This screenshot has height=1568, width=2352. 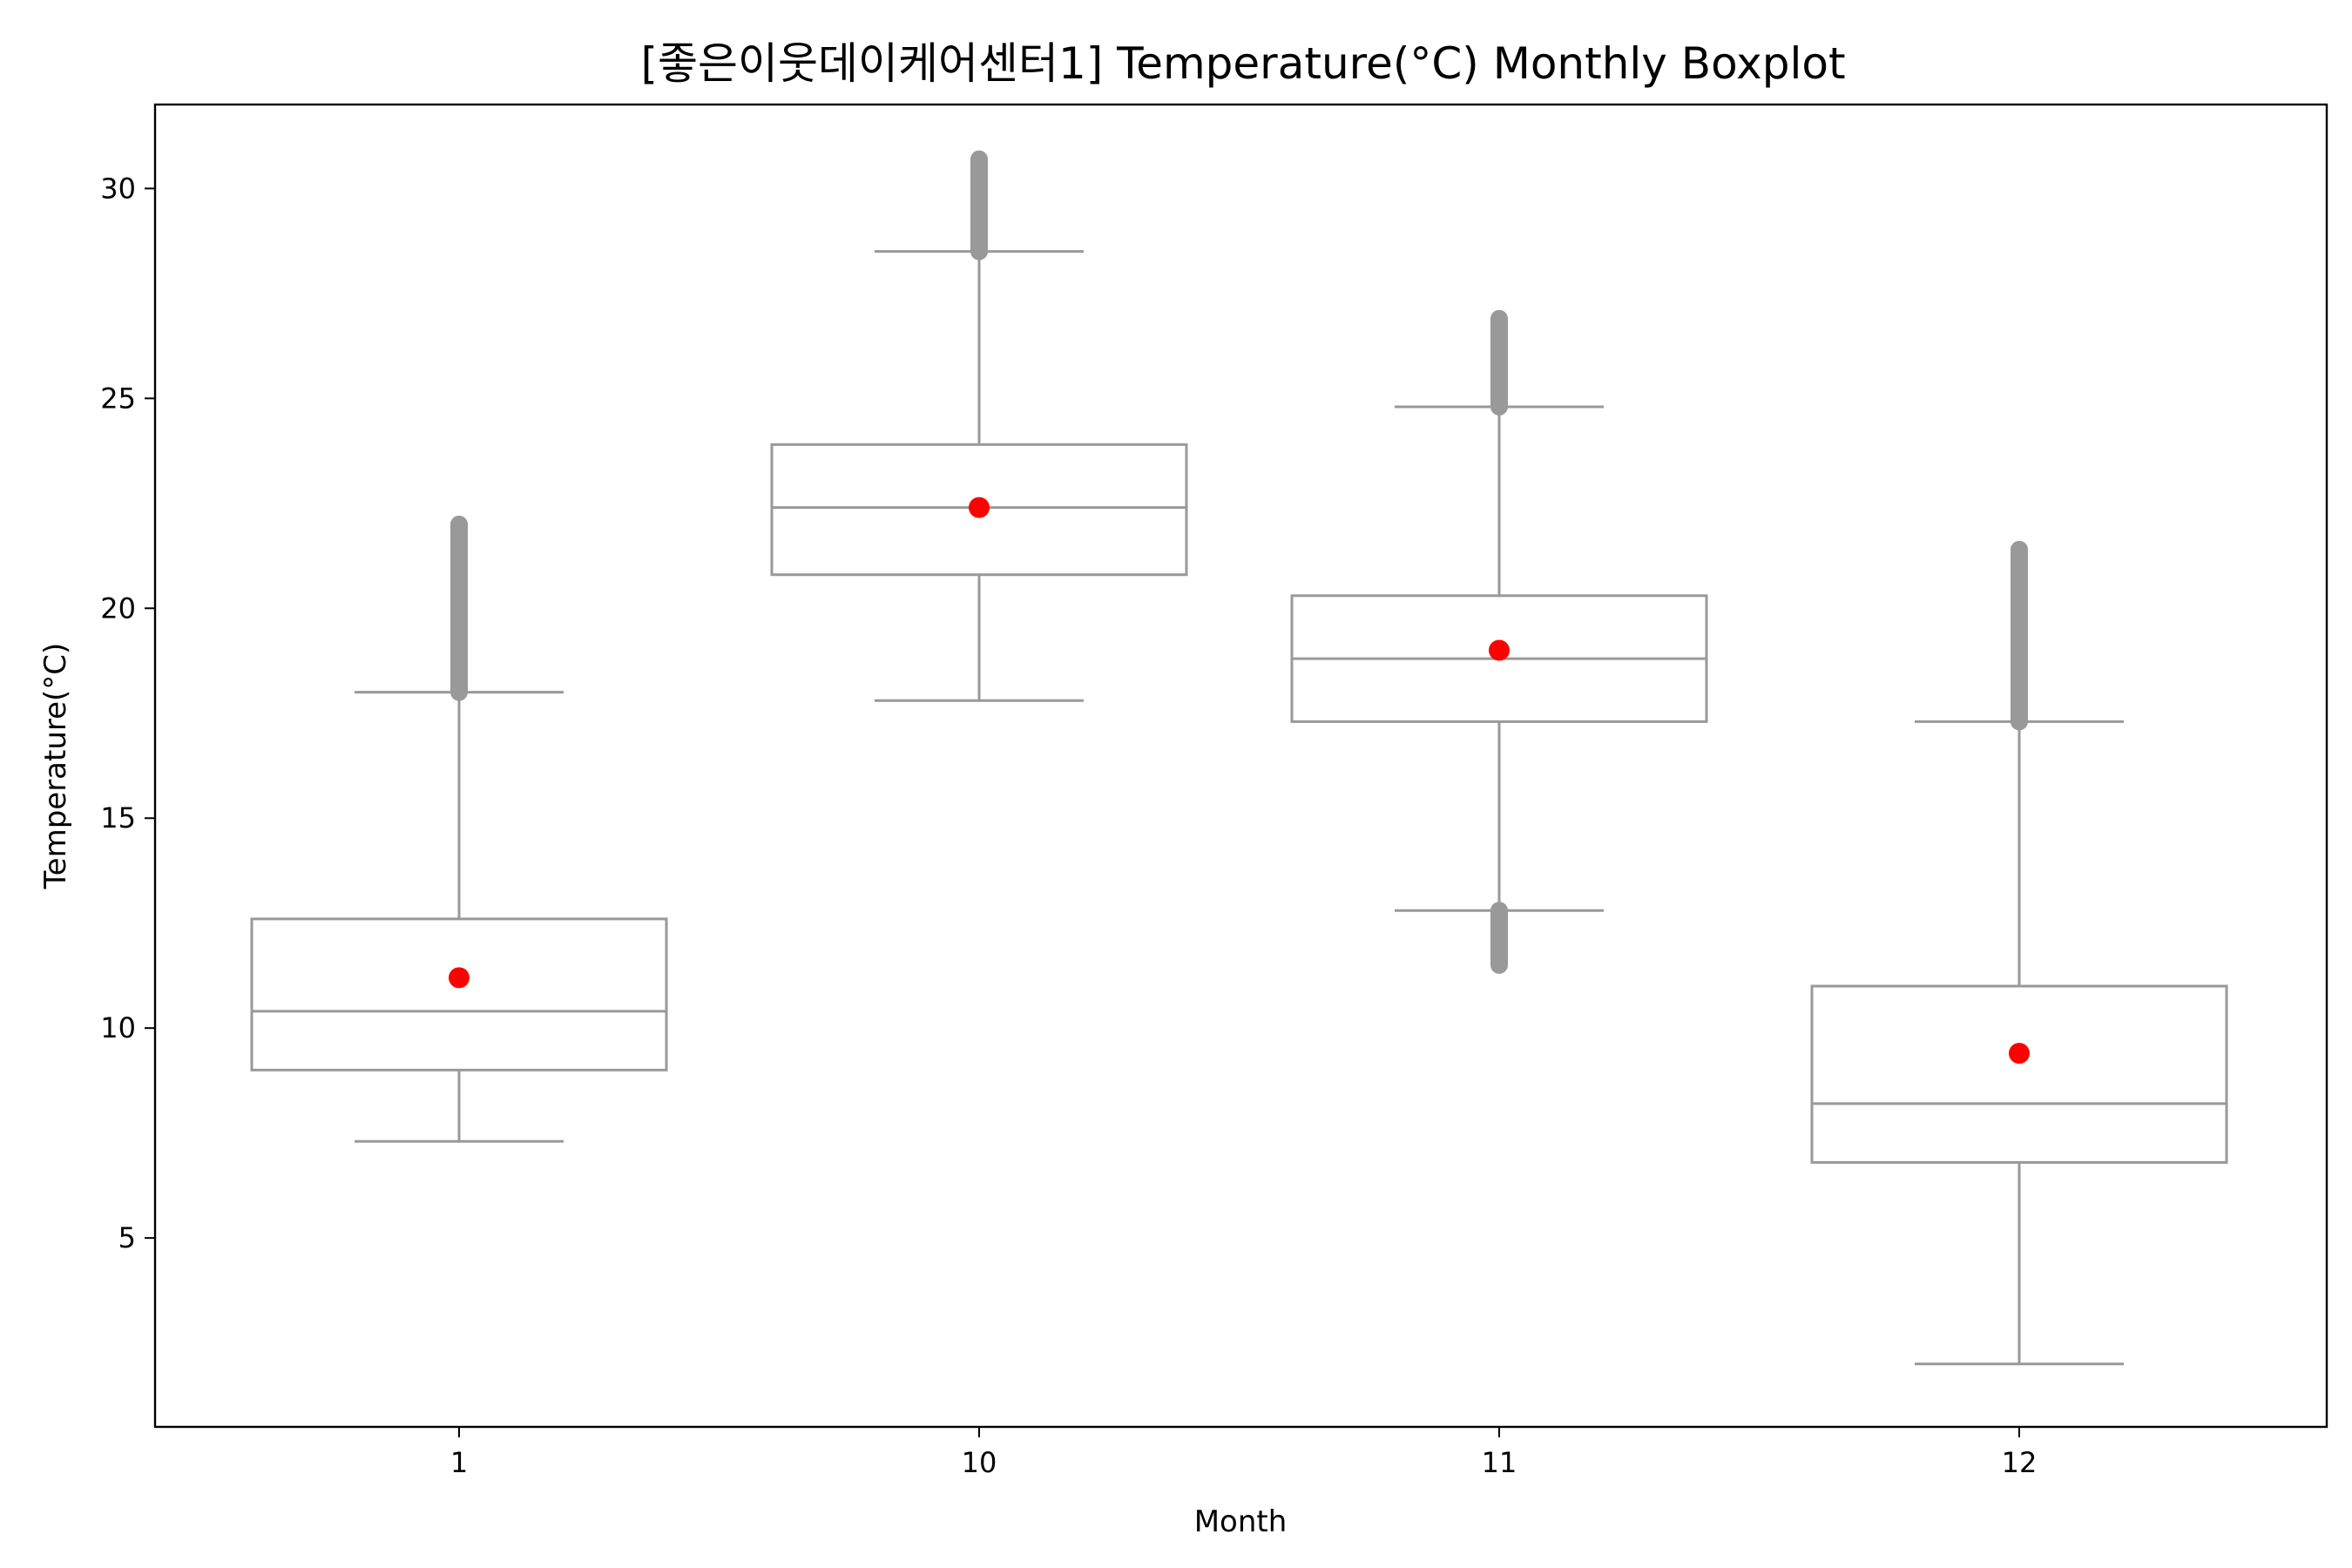 I want to click on x-tick-label-1: 1, so click(x=459, y=1462).